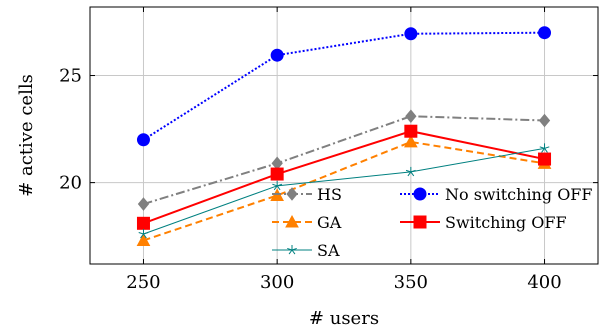 This screenshot has height=331, width=603. Describe the element at coordinates (544, 282) in the screenshot. I see `x-tick-label: 400` at that location.